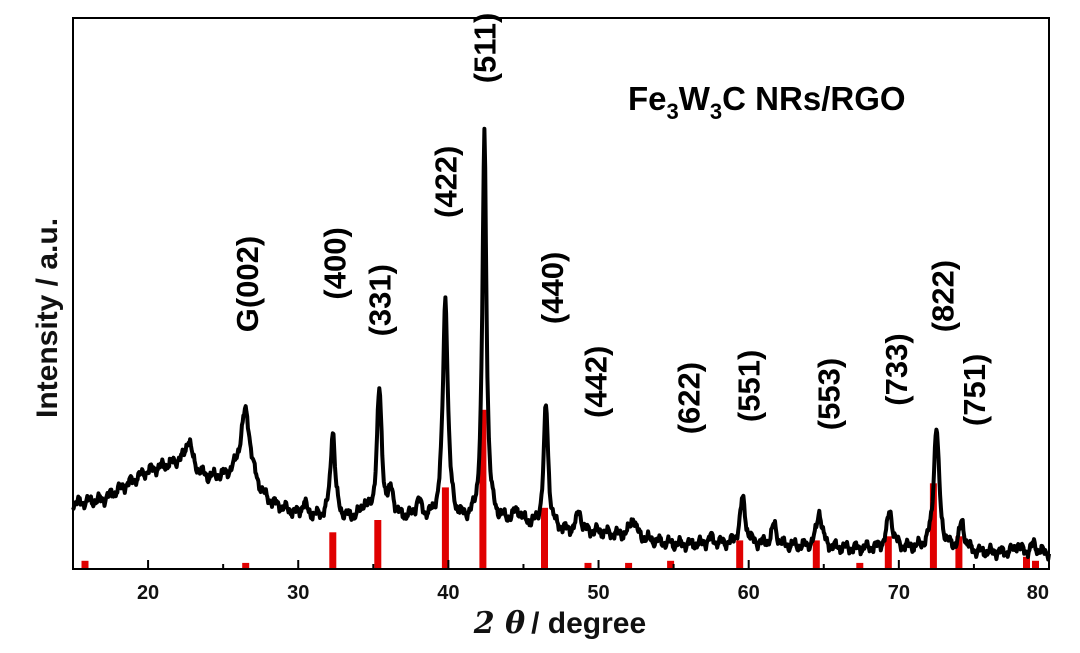  What do you see at coordinates (813, 98) in the screenshot?
I see `title-part: C NRs/RGO` at bounding box center [813, 98].